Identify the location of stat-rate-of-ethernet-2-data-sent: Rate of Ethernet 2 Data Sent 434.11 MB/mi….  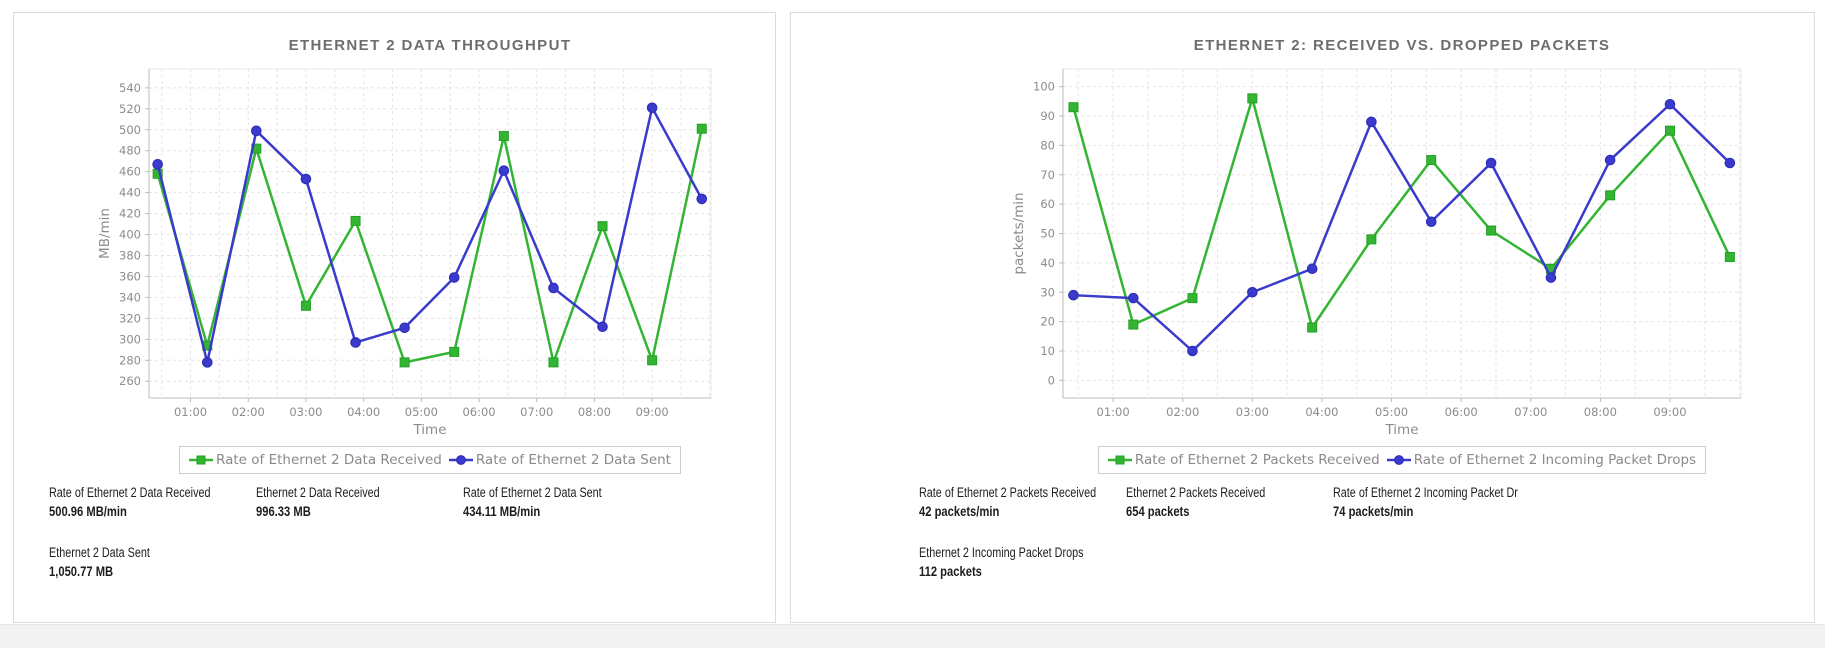
(566, 502).